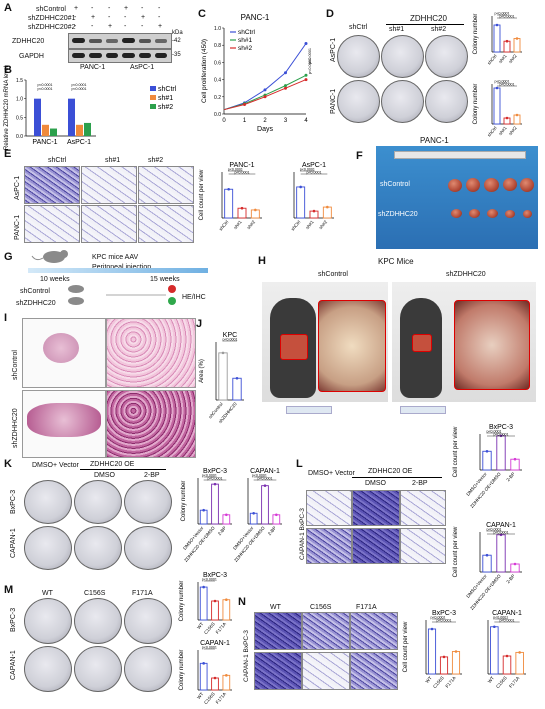  What do you see at coordinates (217, 63) in the screenshot?
I see `tick-label: 0.6` at bounding box center [217, 63].